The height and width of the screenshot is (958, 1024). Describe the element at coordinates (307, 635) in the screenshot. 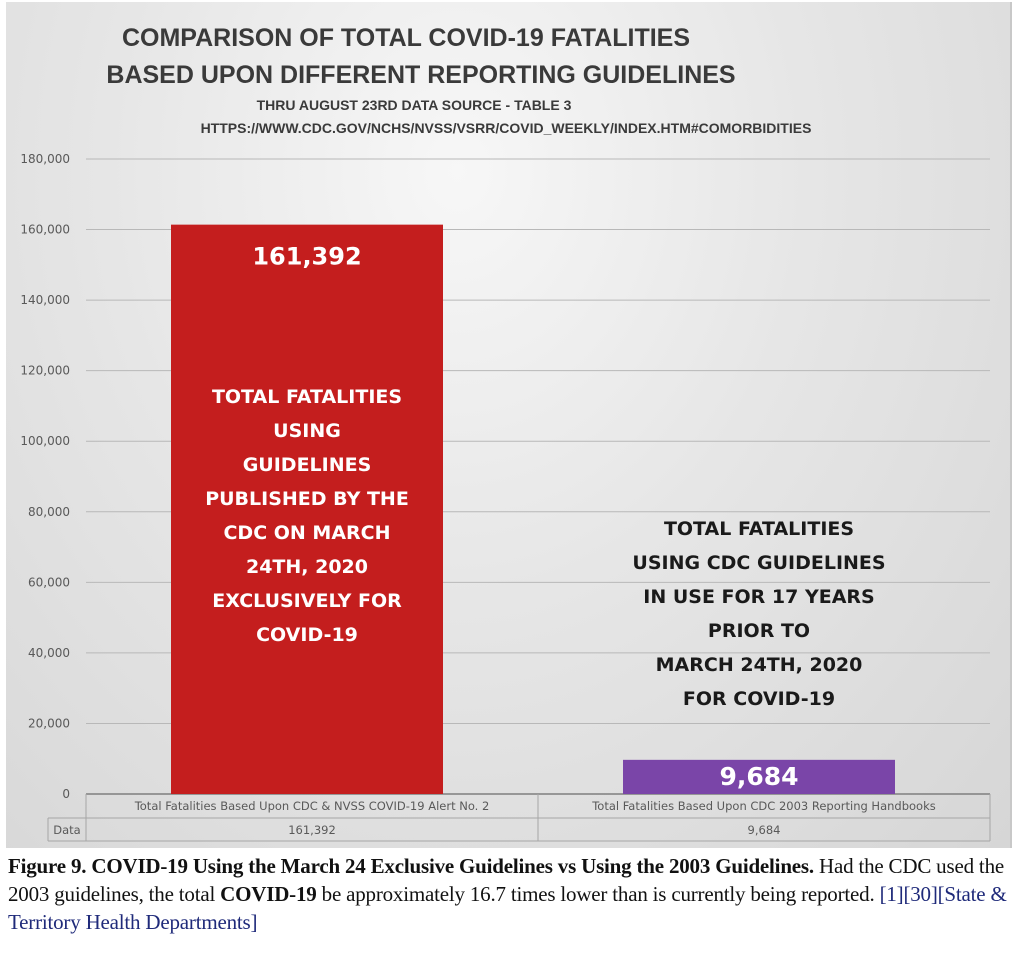

I see `annotation-line: COVID-19` at that location.